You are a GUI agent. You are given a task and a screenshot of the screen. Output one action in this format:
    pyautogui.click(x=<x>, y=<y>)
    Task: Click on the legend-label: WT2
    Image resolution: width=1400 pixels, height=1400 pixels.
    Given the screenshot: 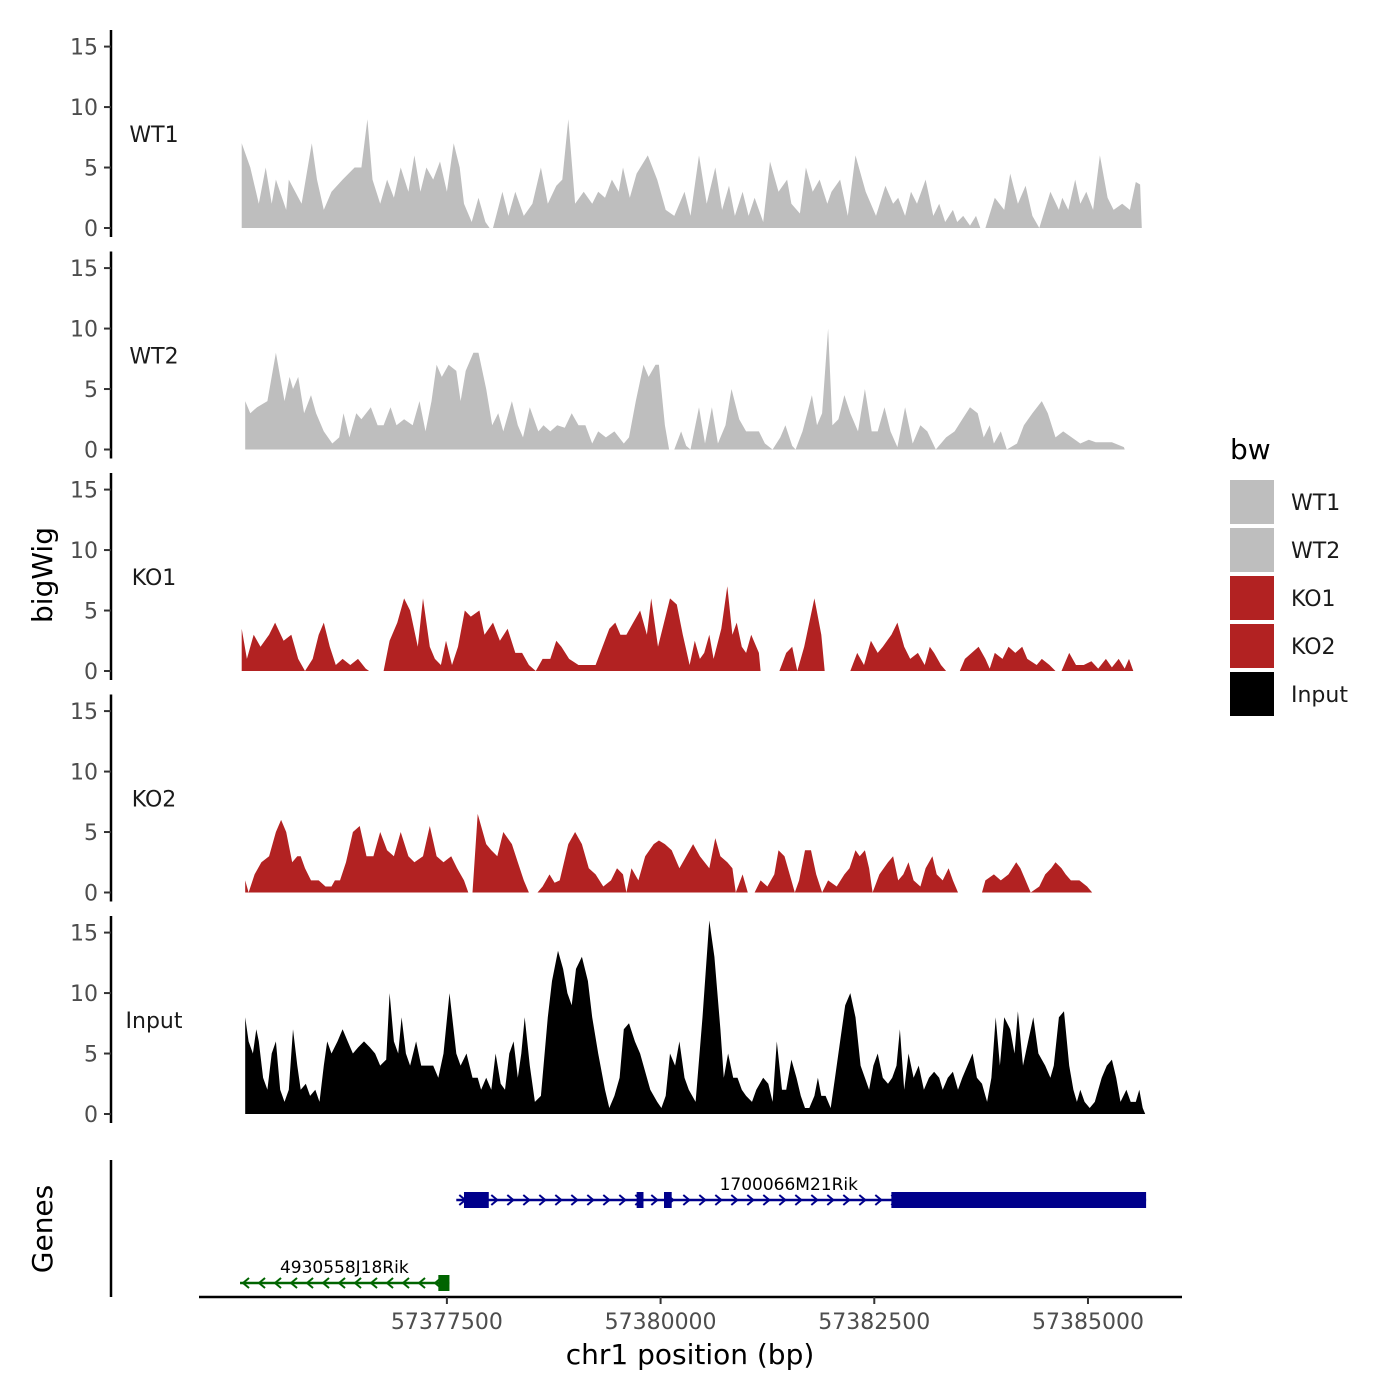 What is the action you would take?
    pyautogui.click(x=1315, y=551)
    